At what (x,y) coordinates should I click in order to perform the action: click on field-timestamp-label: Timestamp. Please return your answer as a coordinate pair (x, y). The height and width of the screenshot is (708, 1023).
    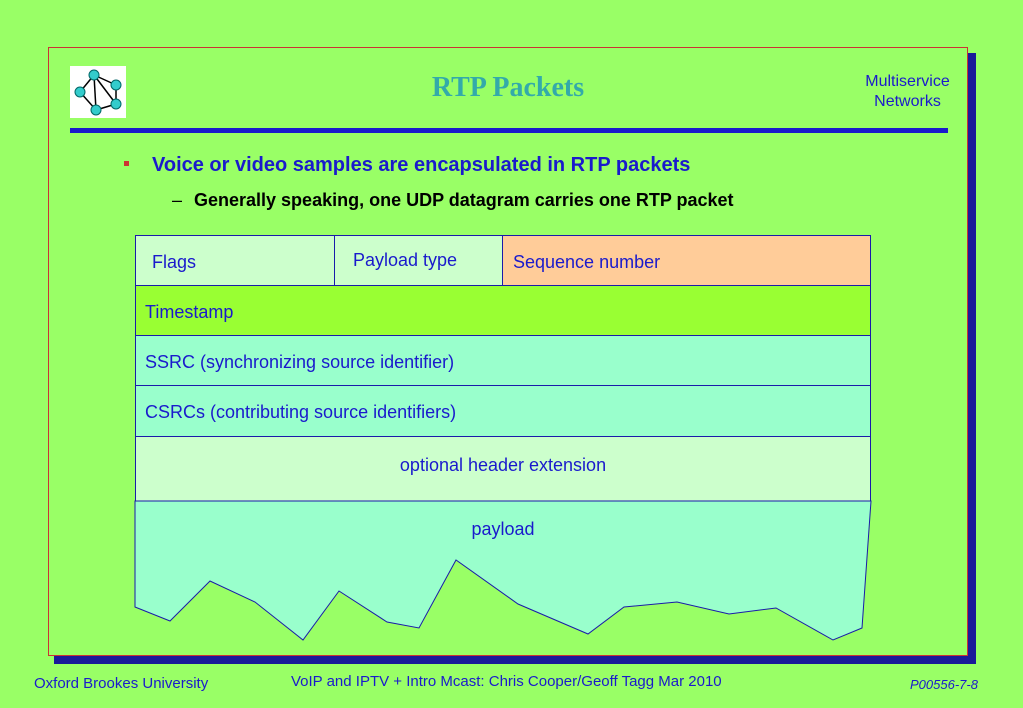
    Looking at the image, I should click on (189, 312).